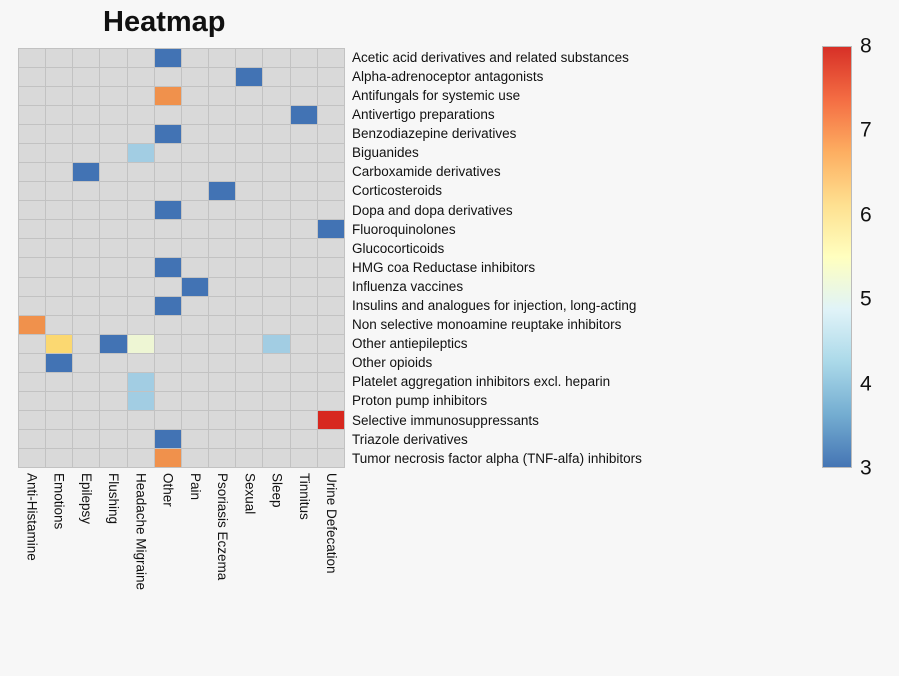 The width and height of the screenshot is (899, 676). What do you see at coordinates (59, 501) in the screenshot?
I see `column-label: Emotions` at bounding box center [59, 501].